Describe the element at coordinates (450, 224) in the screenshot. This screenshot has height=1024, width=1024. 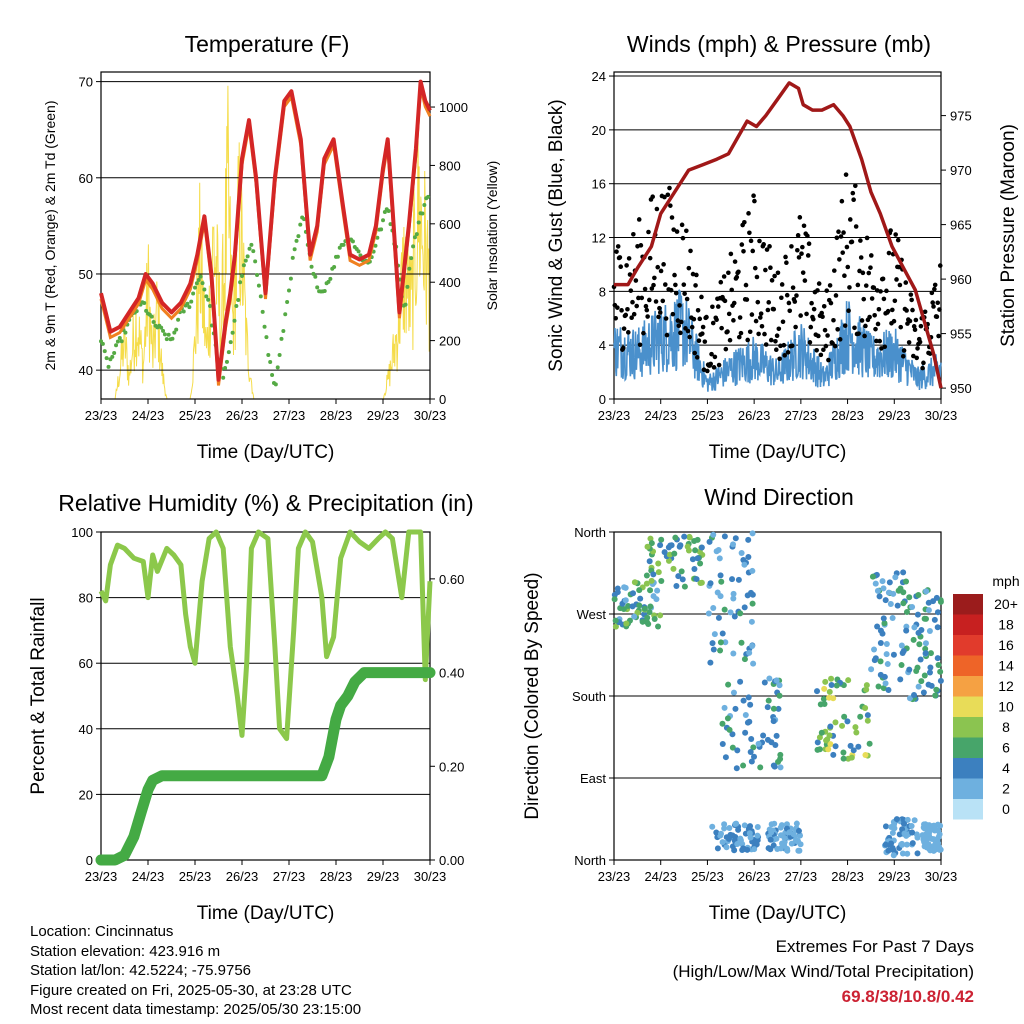
I see `y2-tick-label: 600` at that location.